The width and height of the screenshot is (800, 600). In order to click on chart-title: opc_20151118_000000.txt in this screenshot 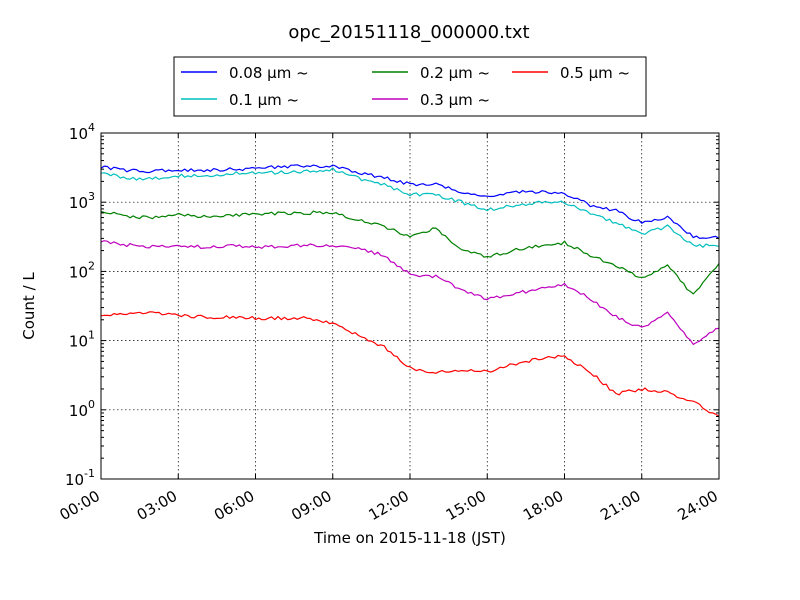, I will do `click(408, 32)`.